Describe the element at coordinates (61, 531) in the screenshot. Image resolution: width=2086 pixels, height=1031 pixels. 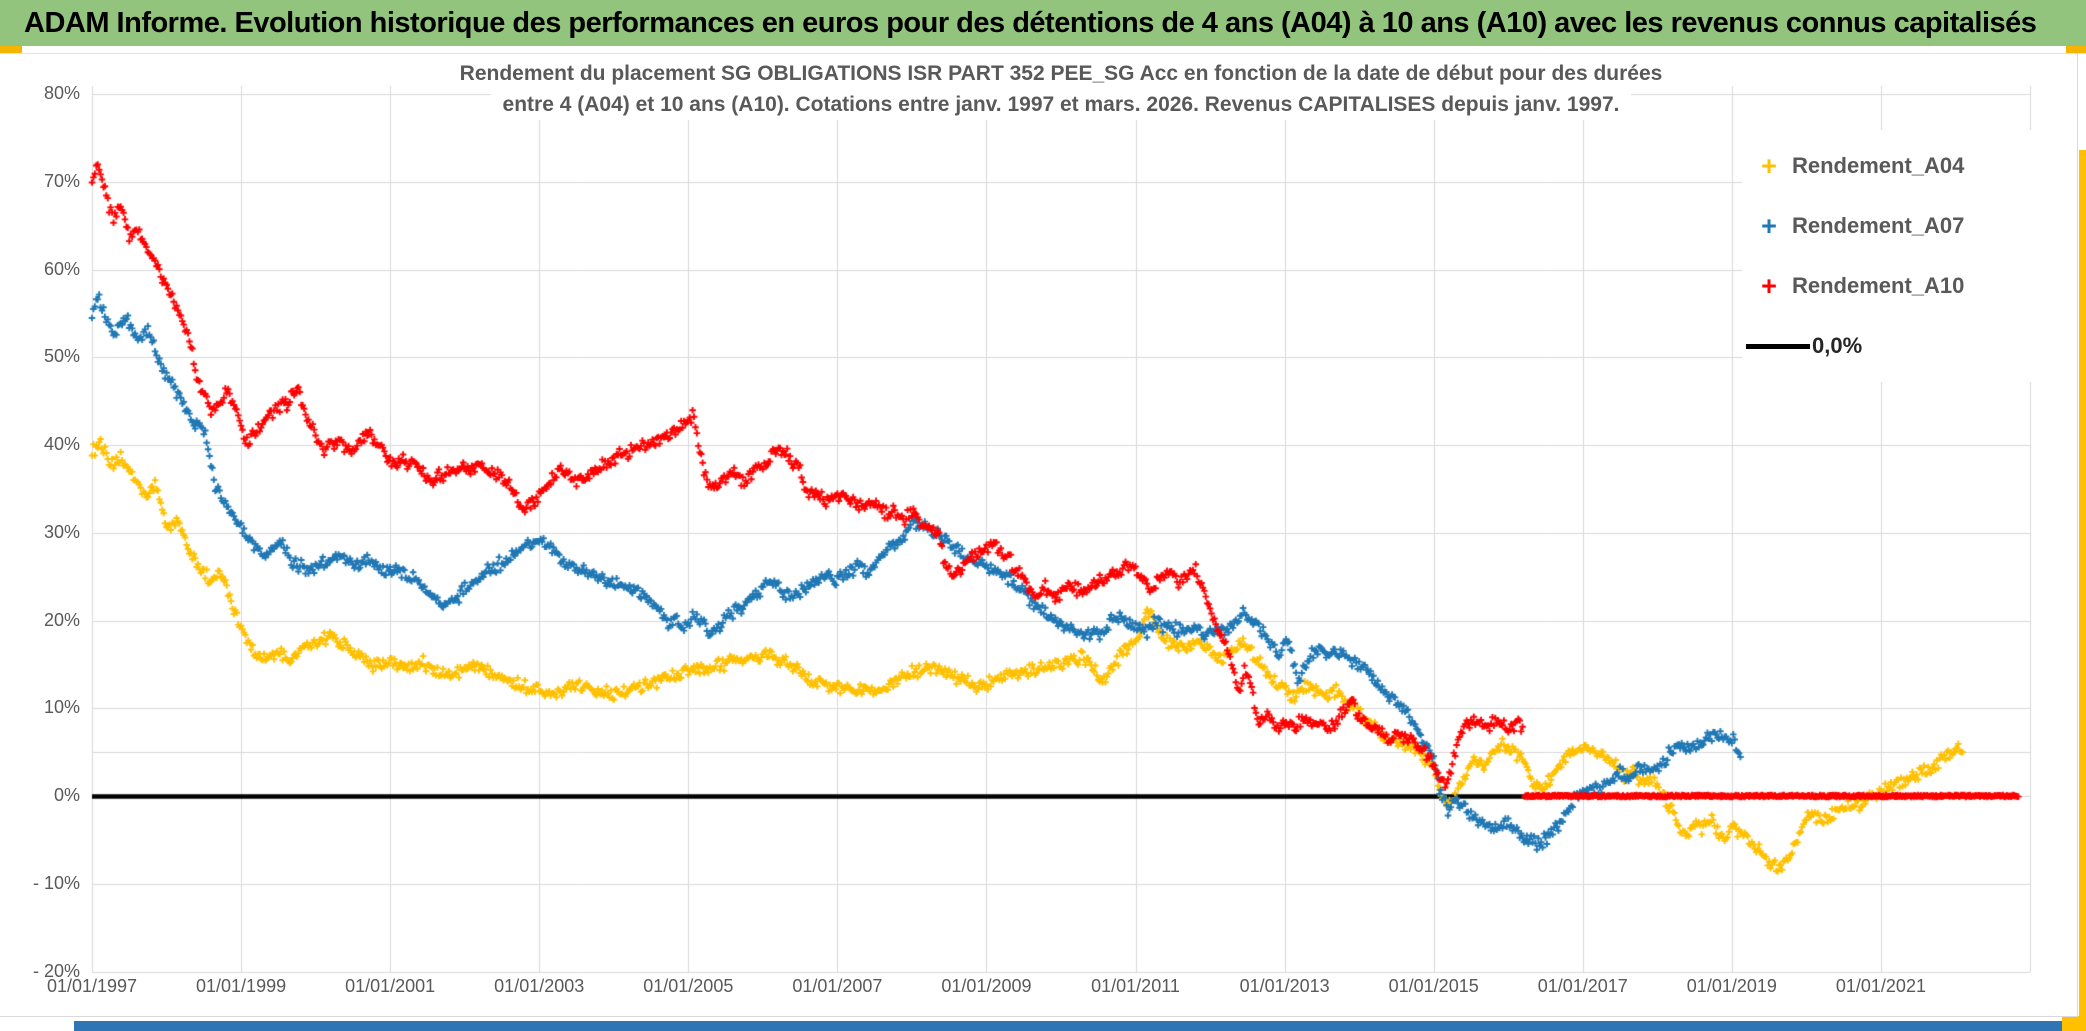
I see `y-axis-tick: 30%` at that location.